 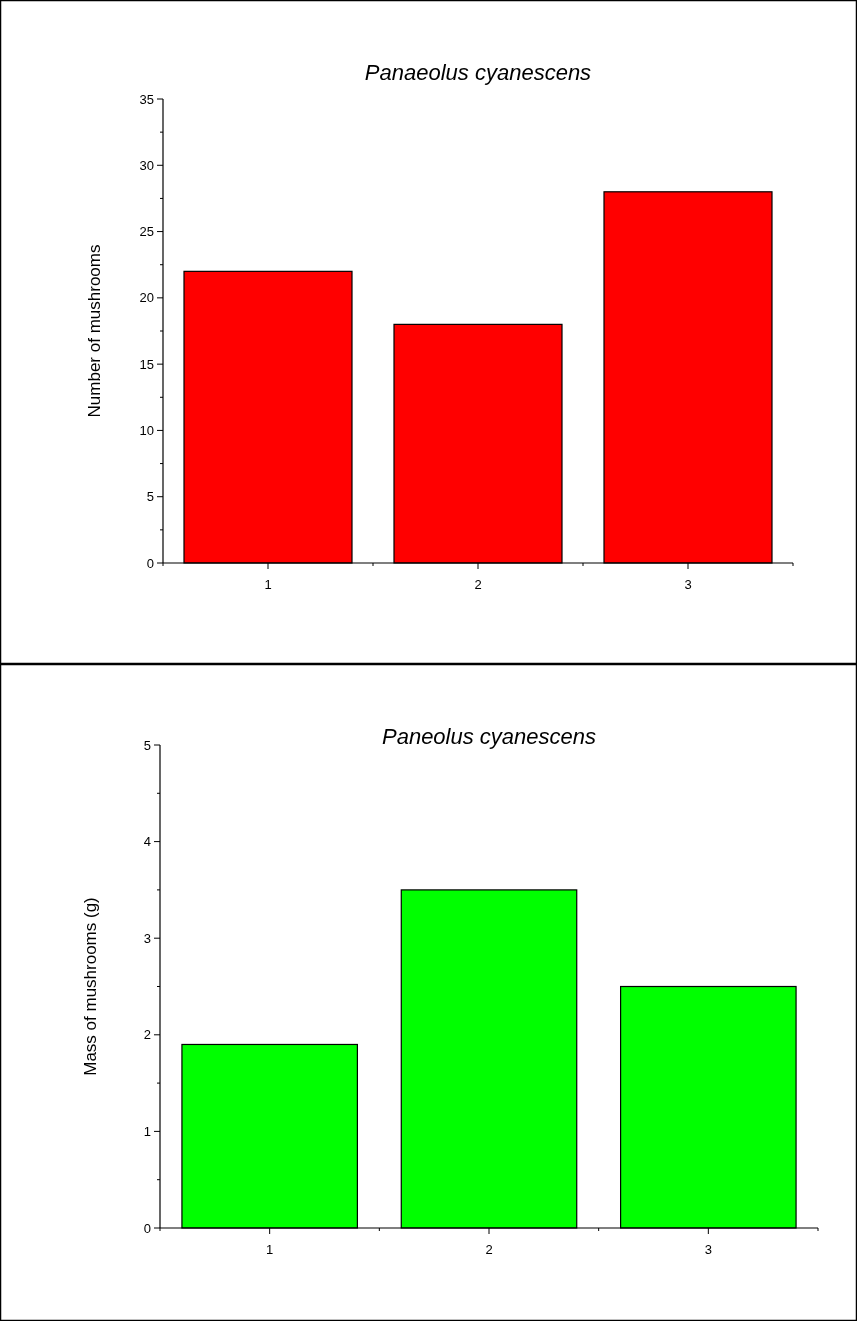 What do you see at coordinates (147, 1131) in the screenshot?
I see `y-tick-label: 1` at bounding box center [147, 1131].